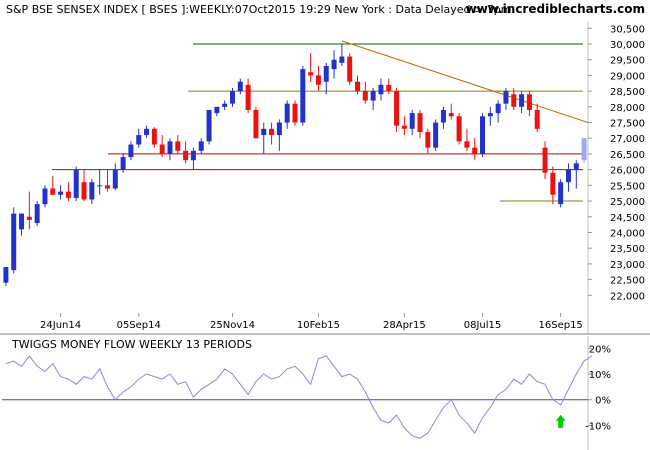  I want to click on price-tick-label: 30,000, so click(627, 45).